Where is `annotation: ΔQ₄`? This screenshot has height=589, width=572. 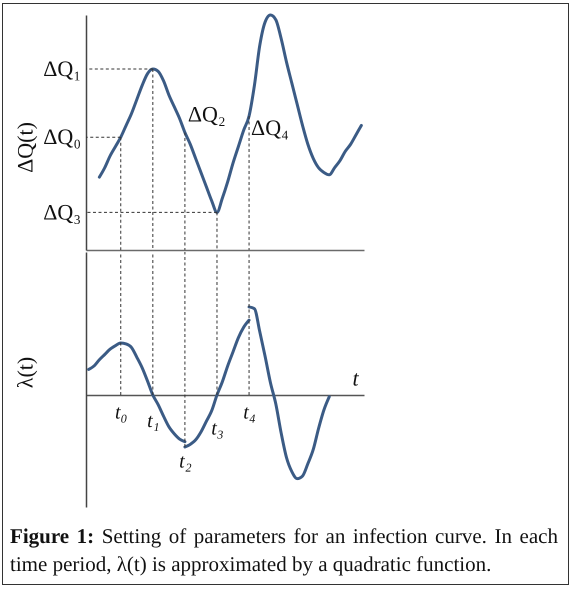 annotation: ΔQ₄ is located at coordinates (270, 127).